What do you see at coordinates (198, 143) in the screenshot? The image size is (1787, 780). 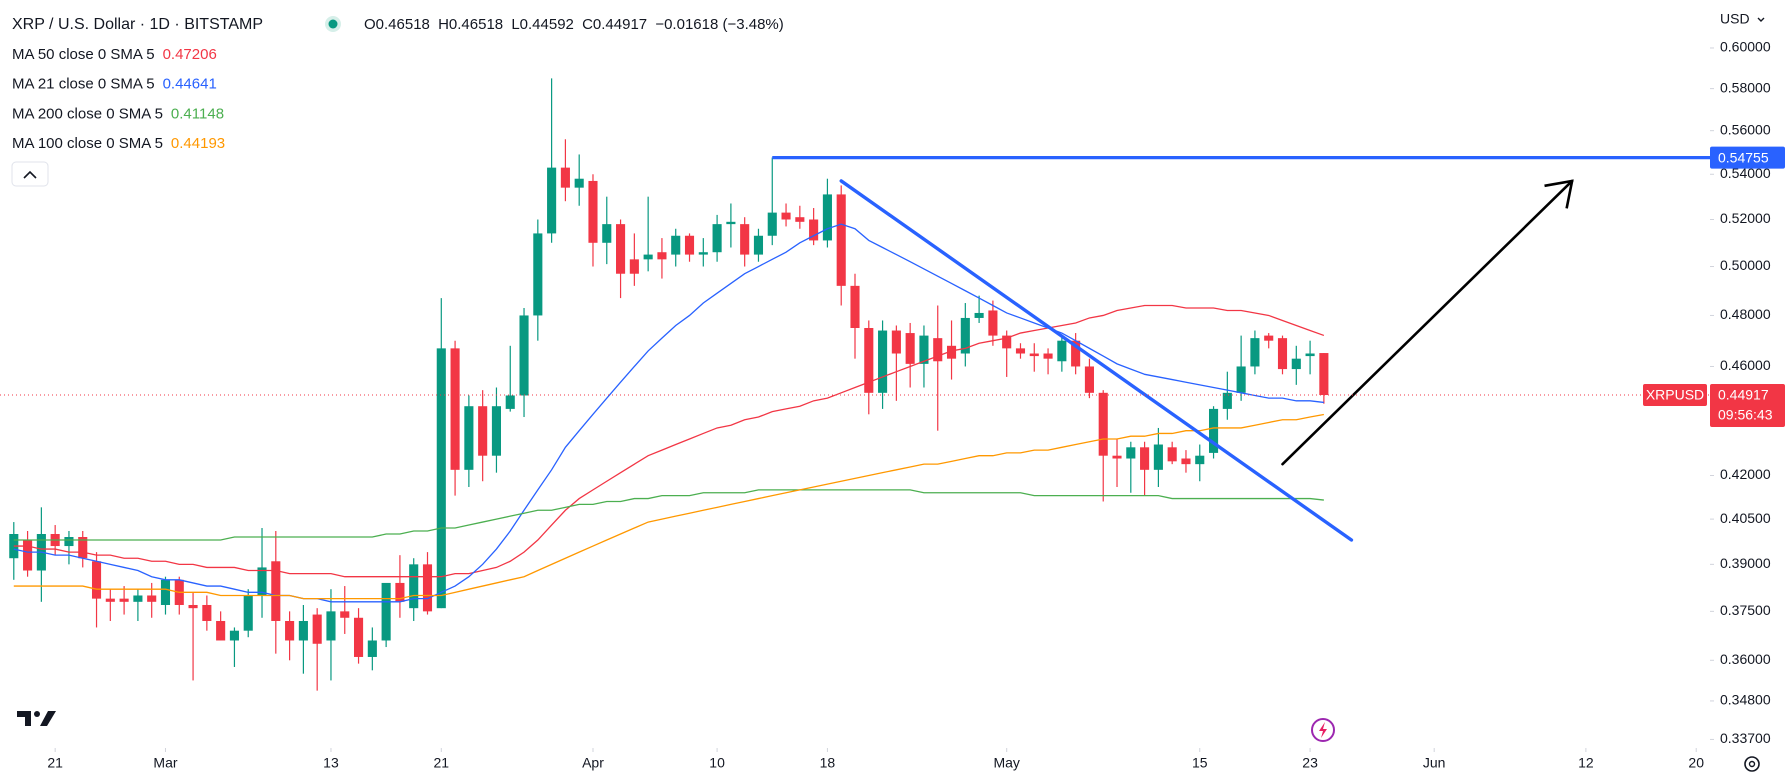 I see `legend-value: 0.44193` at bounding box center [198, 143].